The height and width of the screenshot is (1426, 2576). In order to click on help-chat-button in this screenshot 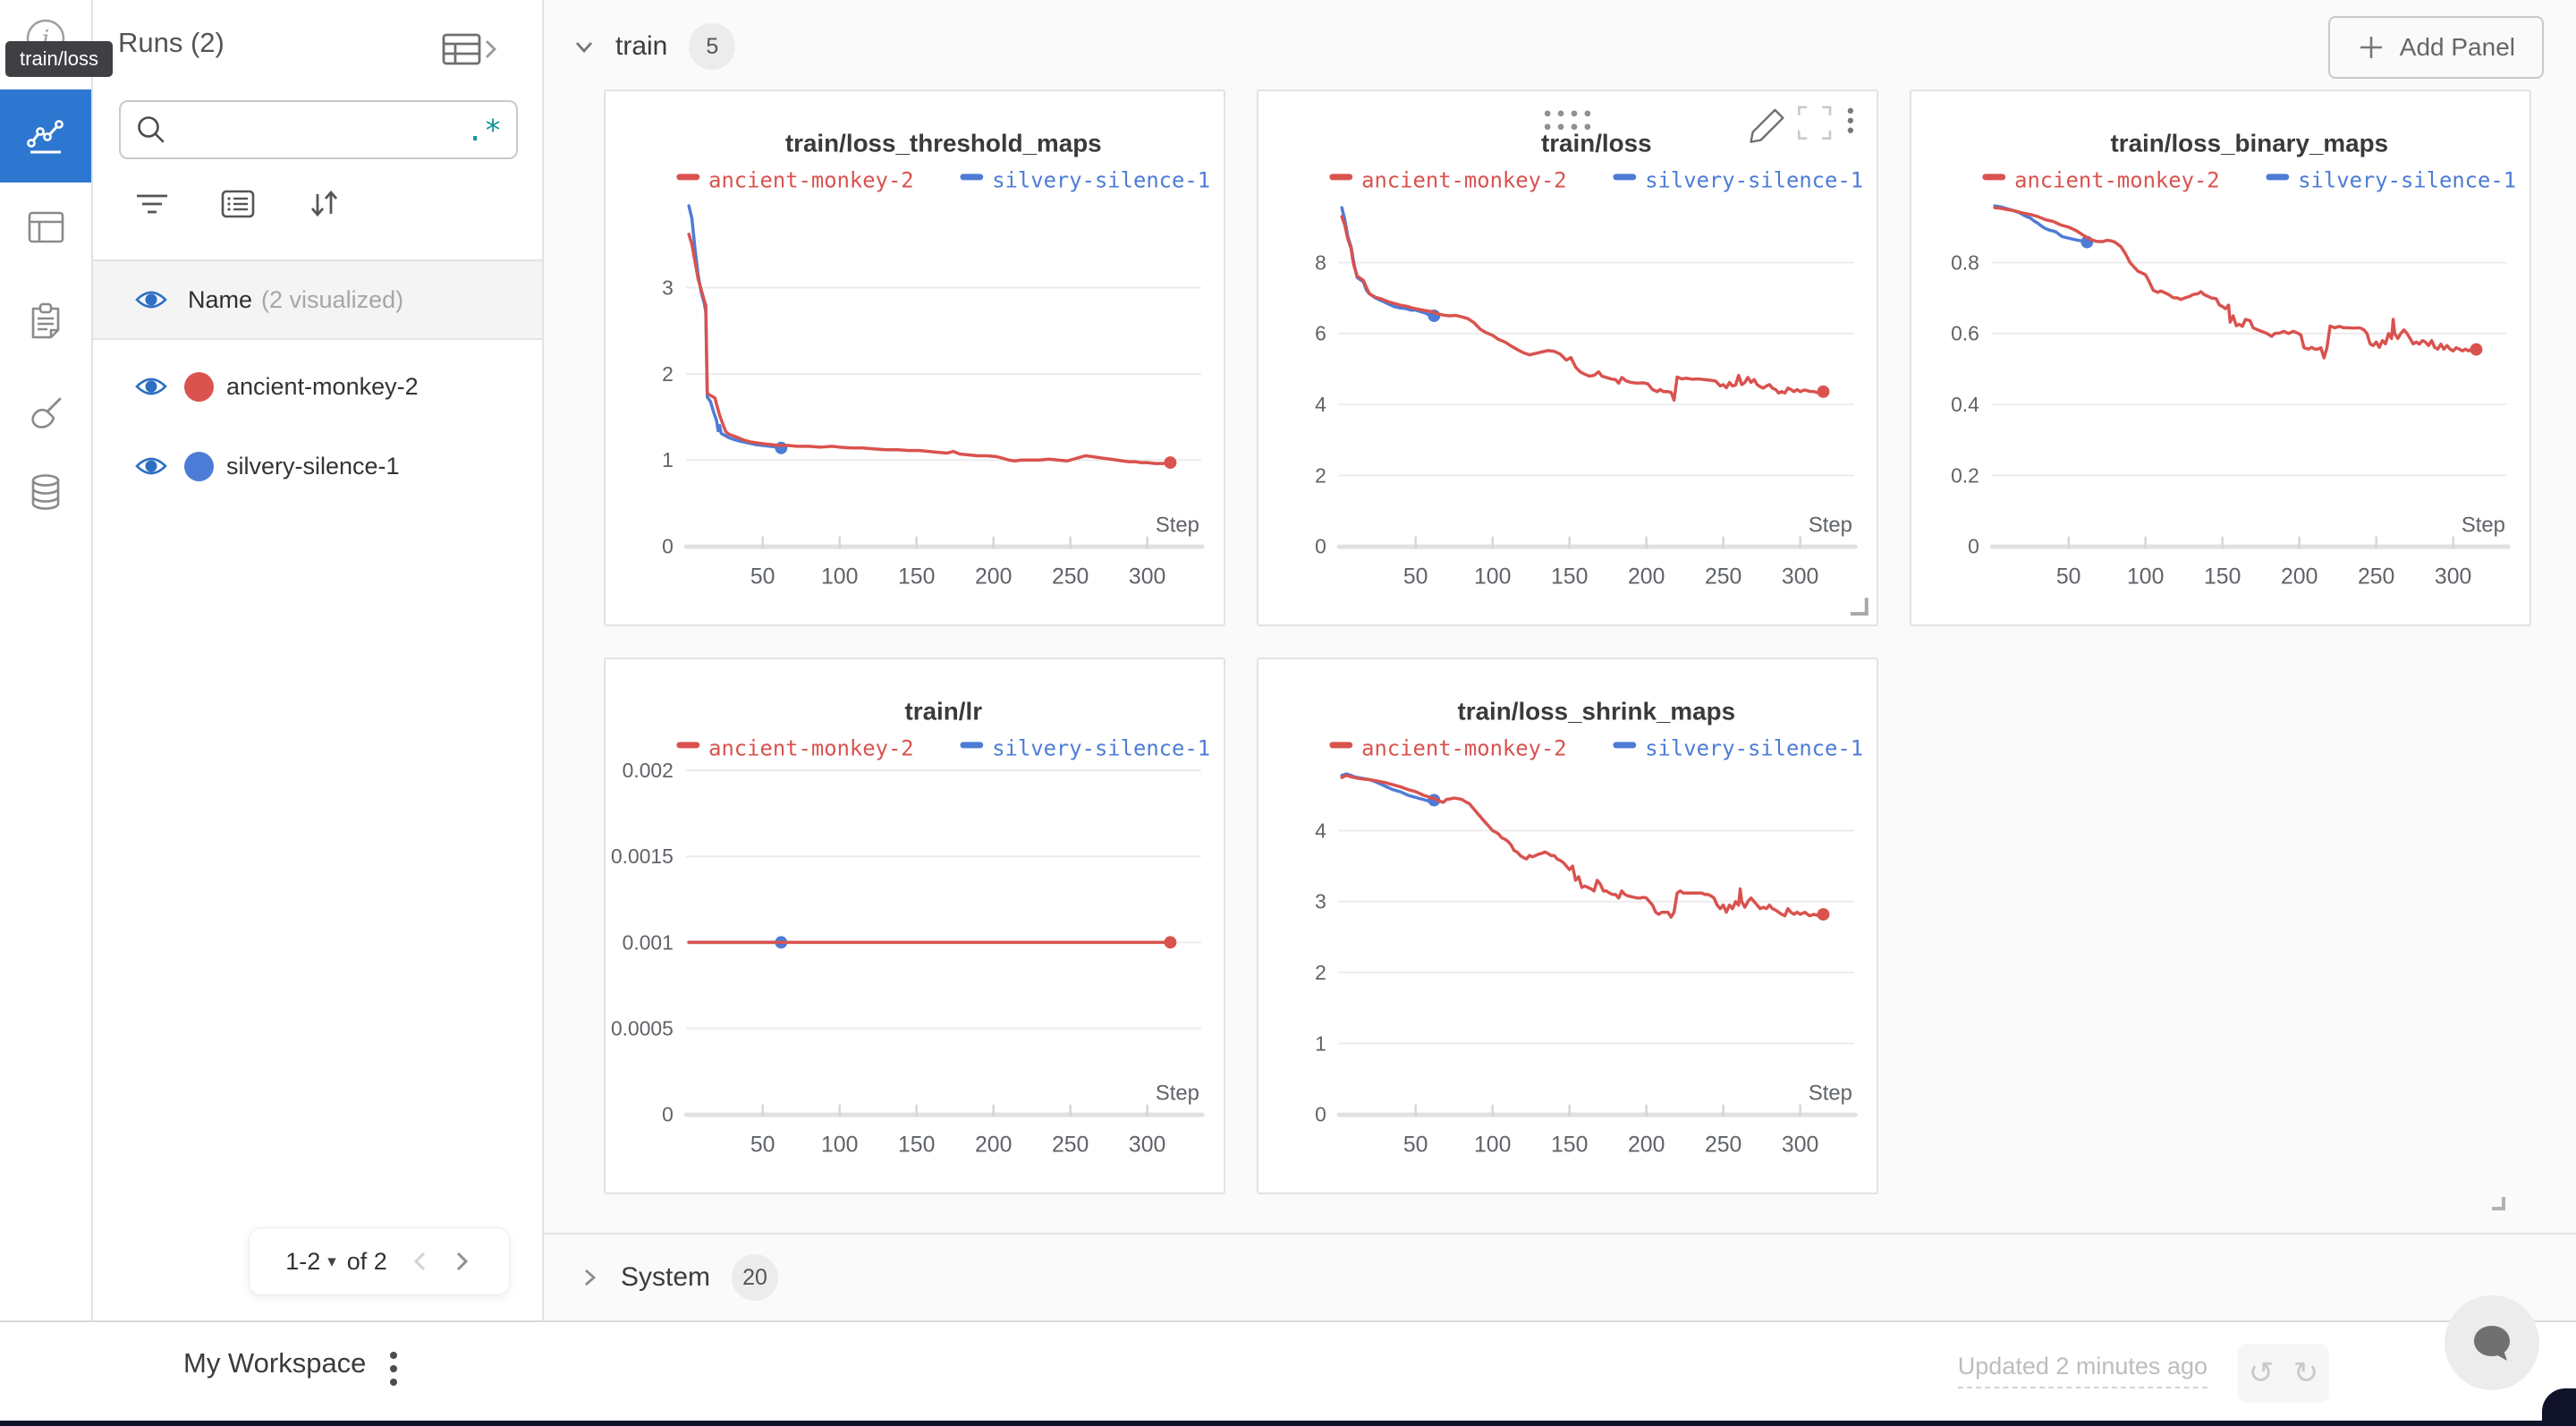, I will do `click(2492, 1343)`.